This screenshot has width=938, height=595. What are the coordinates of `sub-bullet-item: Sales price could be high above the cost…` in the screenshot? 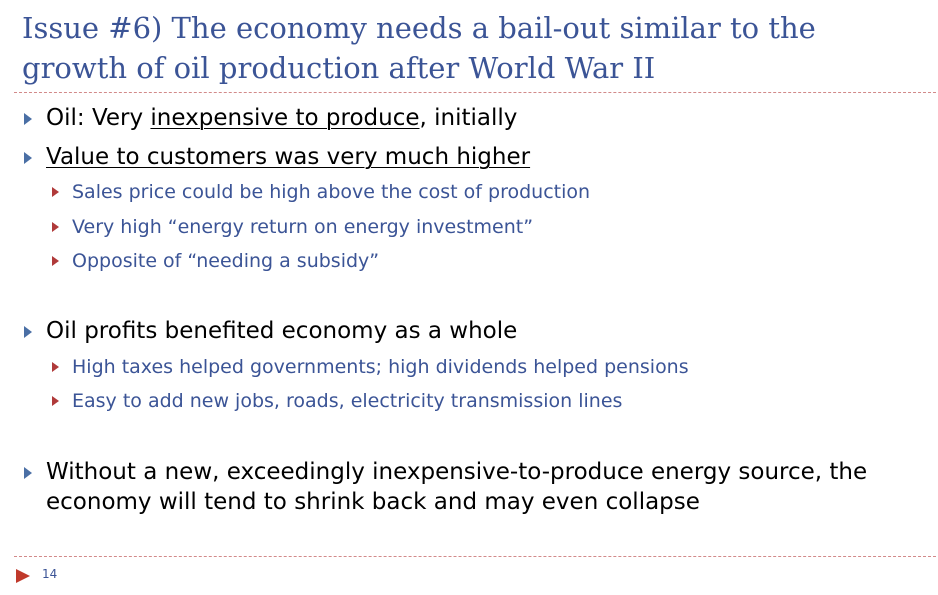 It's located at (321, 192).